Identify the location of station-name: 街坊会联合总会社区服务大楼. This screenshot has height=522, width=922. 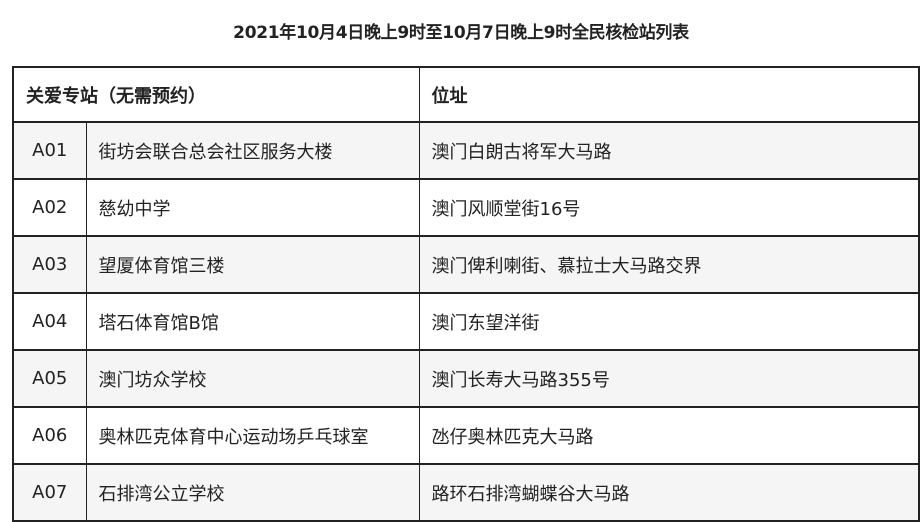
(252, 150).